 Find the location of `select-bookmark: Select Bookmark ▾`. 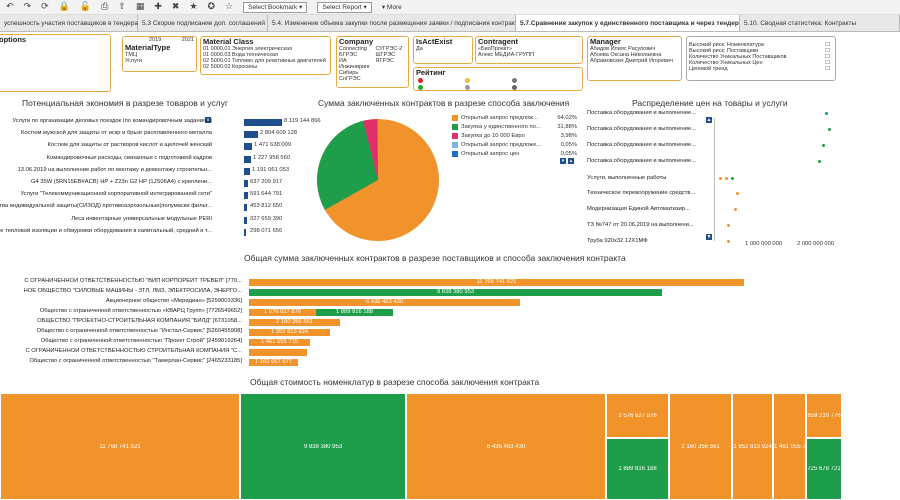

select-bookmark: Select Bookmark ▾ is located at coordinates (275, 7).